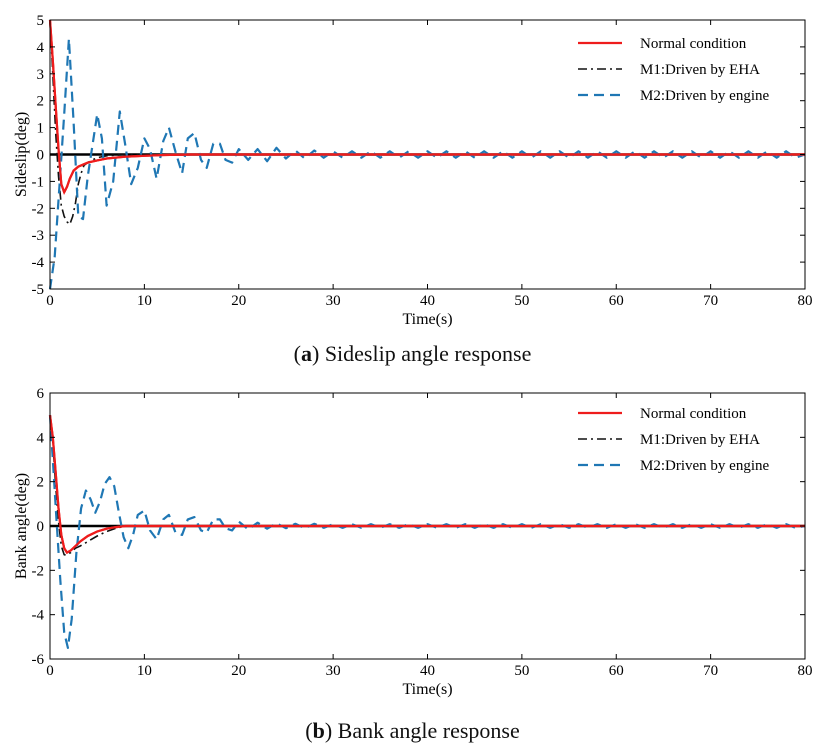 This screenshot has height=751, width=825. I want to click on y-tick-label: 6, so click(41, 394).